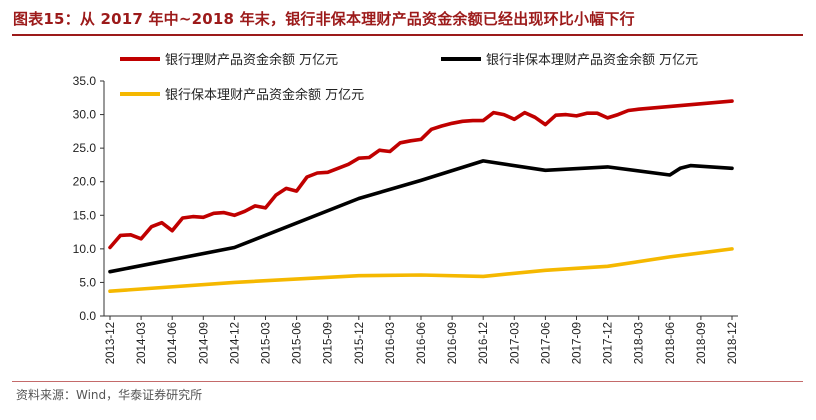 The height and width of the screenshot is (420, 816). What do you see at coordinates (407, 35) in the screenshot?
I see `title-rule` at bounding box center [407, 35].